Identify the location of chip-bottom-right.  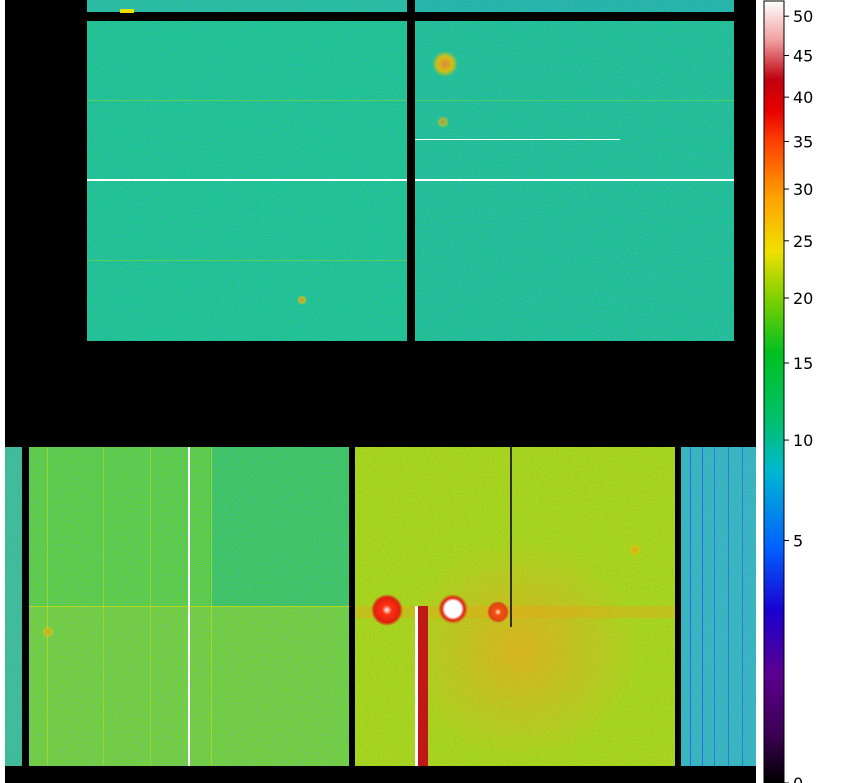
(718, 606).